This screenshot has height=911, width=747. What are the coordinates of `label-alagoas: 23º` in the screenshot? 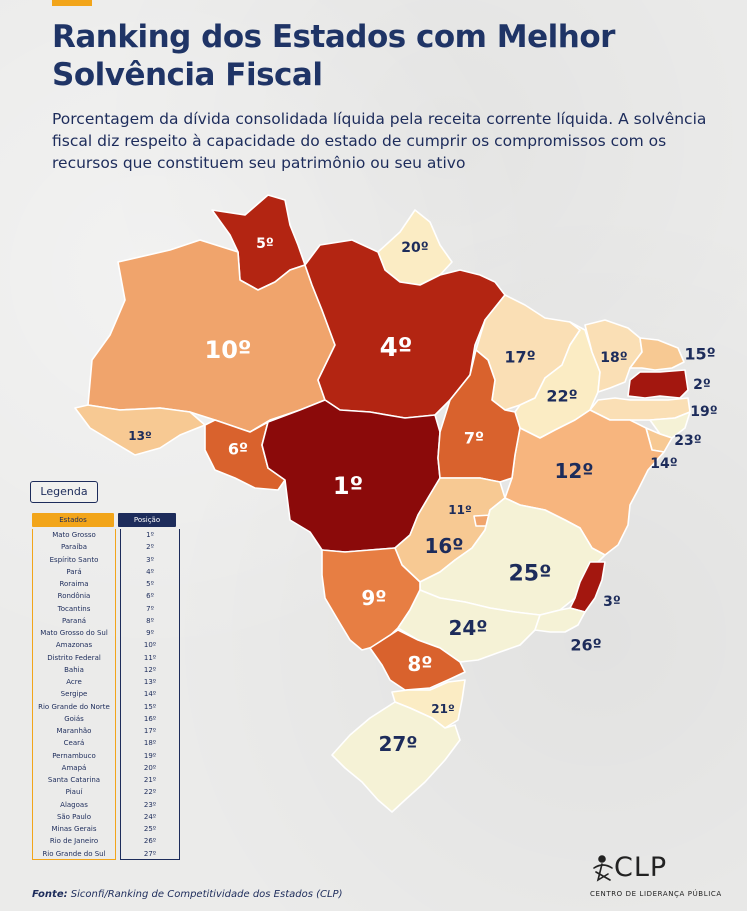 It's located at (687, 441).